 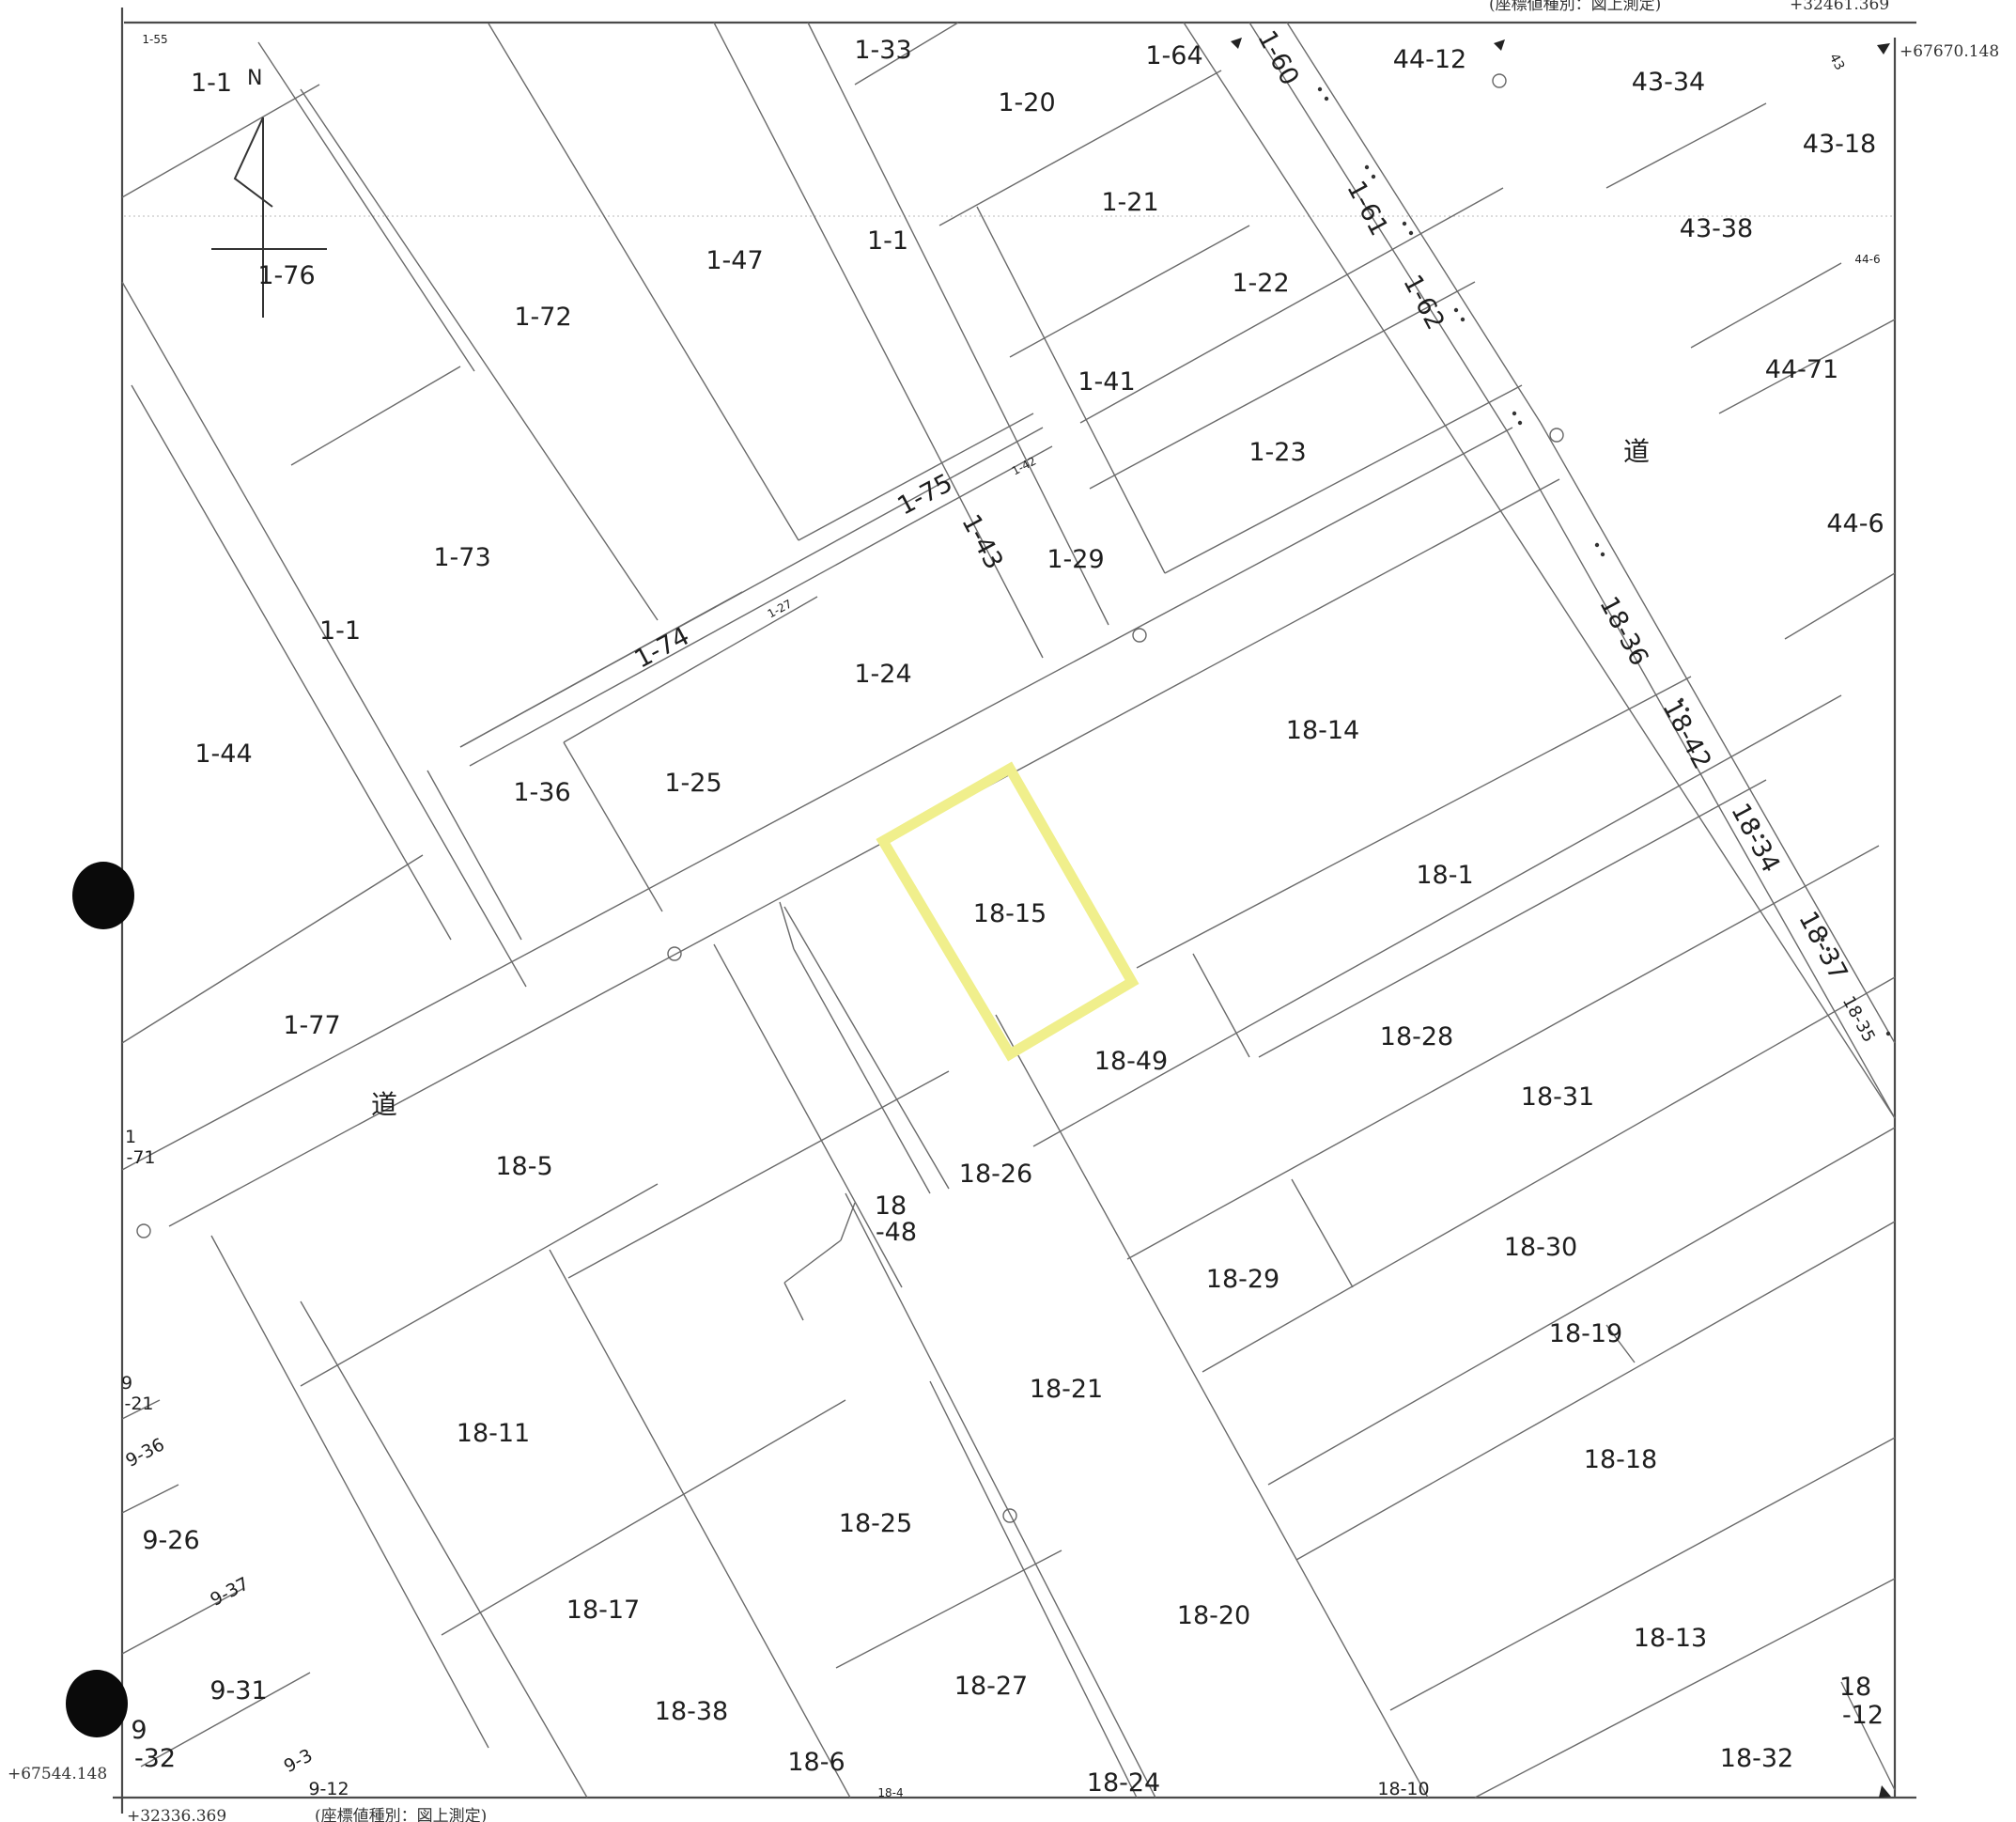 What do you see at coordinates (130, 1137) in the screenshot?
I see `parcel-label: 1` at bounding box center [130, 1137].